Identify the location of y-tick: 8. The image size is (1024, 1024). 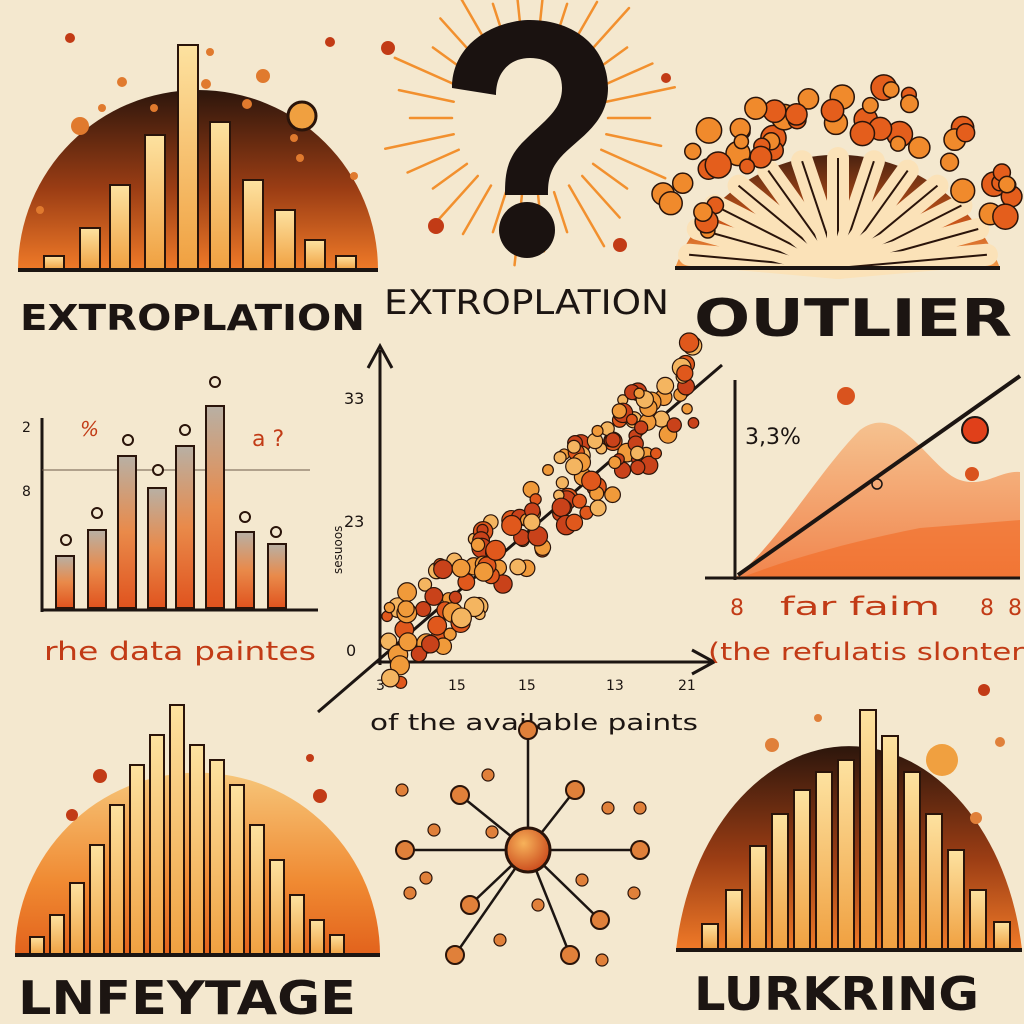
(26, 492).